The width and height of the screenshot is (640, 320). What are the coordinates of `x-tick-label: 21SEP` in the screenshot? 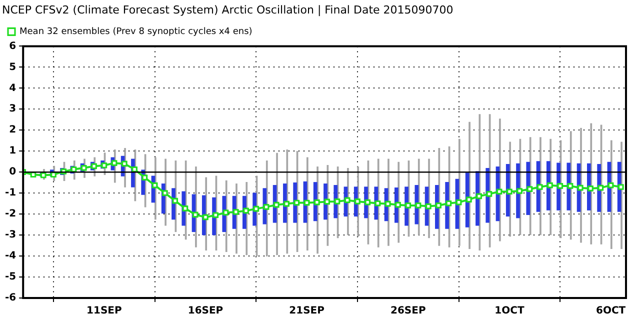 It's located at (306, 311).